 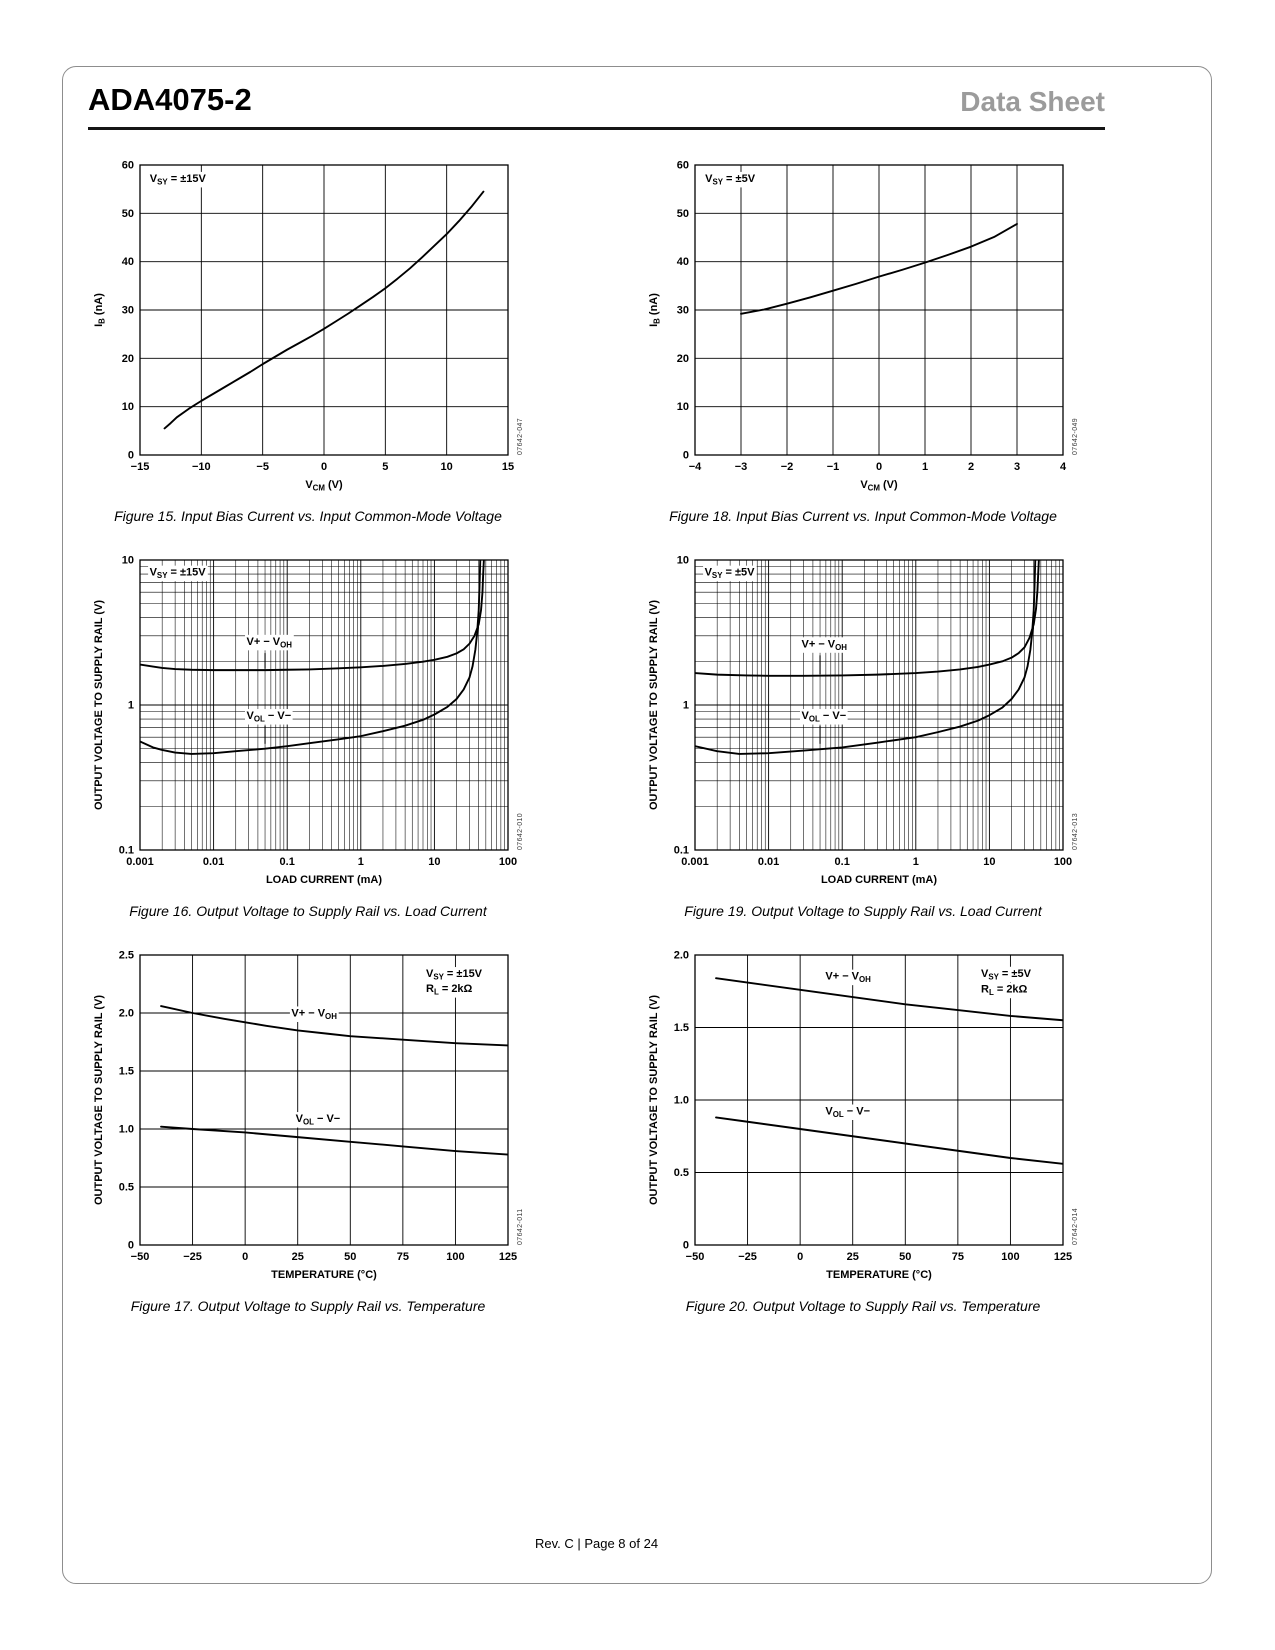 What do you see at coordinates (128, 262) in the screenshot?
I see `svg-text: 40` at bounding box center [128, 262].